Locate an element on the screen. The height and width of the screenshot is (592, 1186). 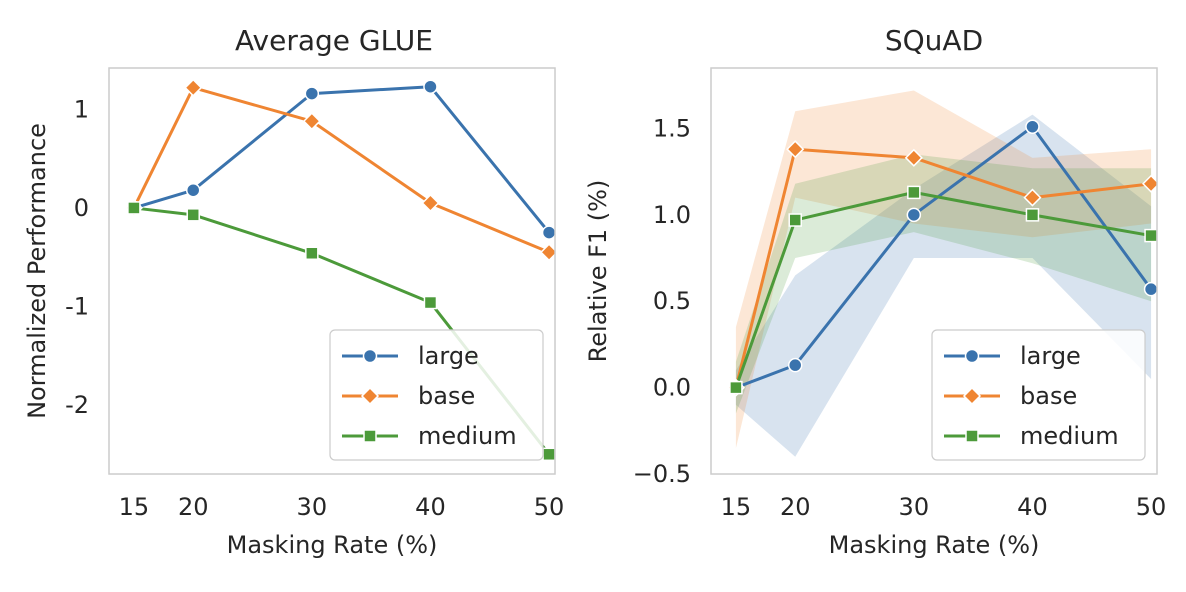
y-tick-labels: 1 0 -1 -2 is located at coordinates (77, 257).